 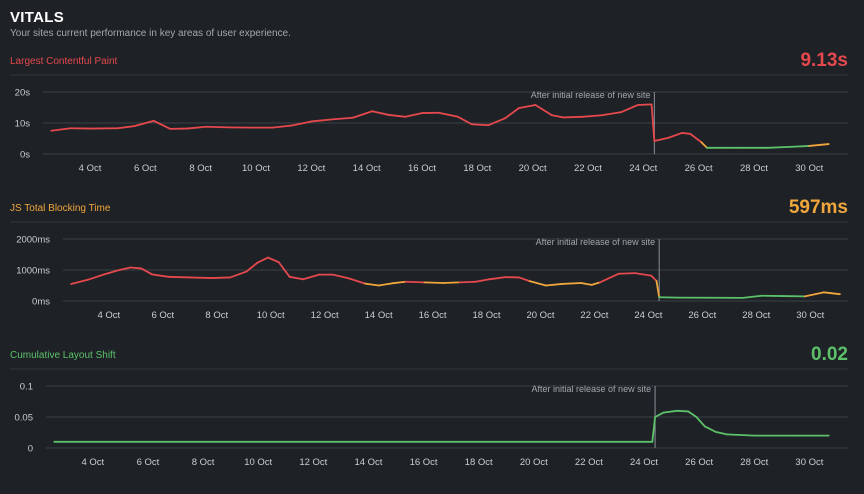 What do you see at coordinates (271, 315) in the screenshot?
I see `tbt-x-tick-label: 10 Oct` at bounding box center [271, 315].